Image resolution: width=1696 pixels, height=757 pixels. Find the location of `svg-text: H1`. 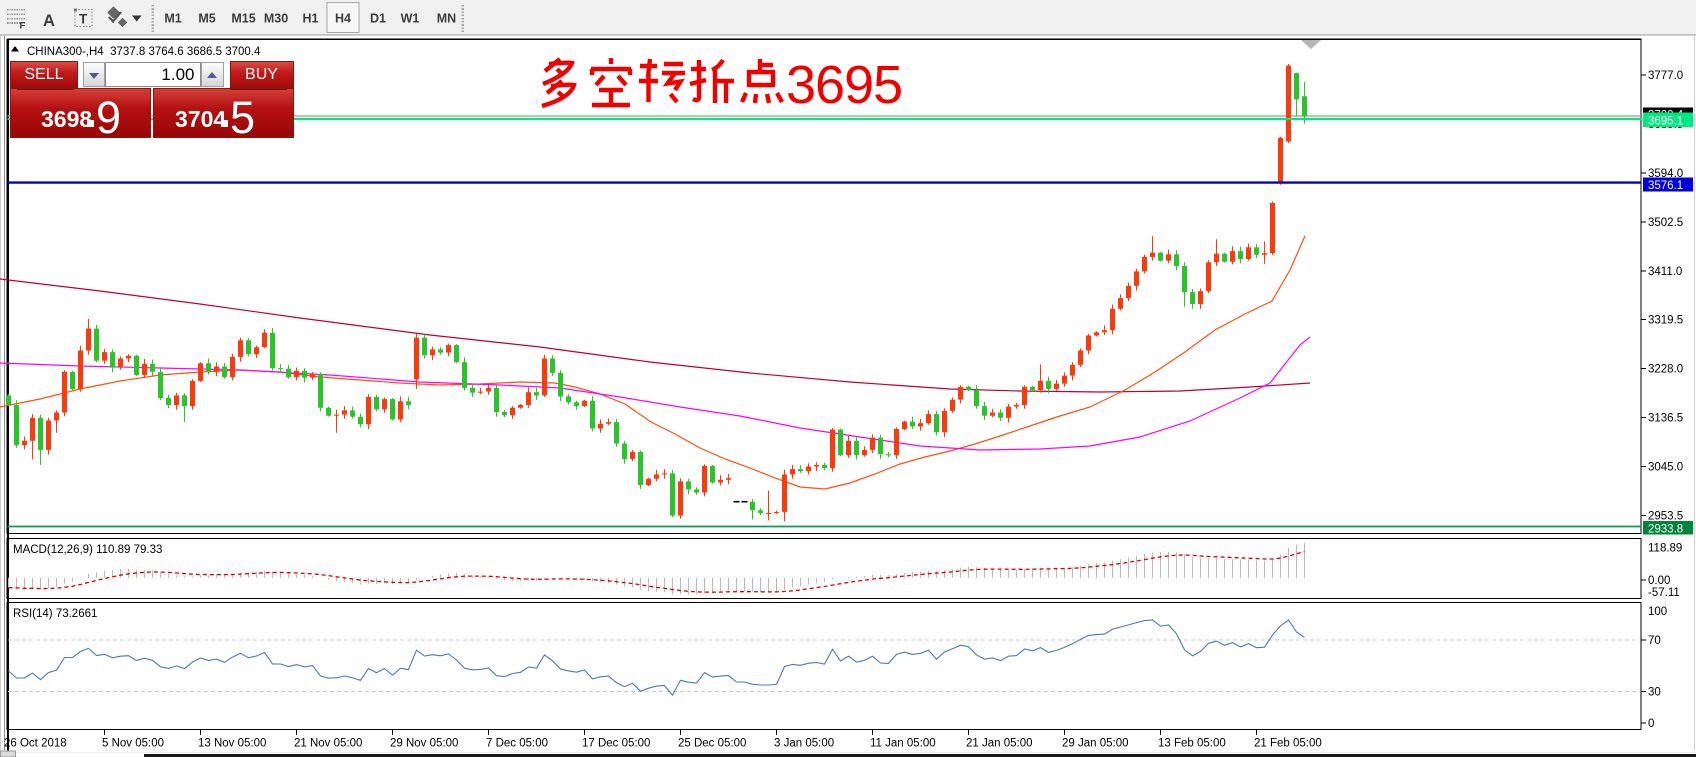

svg-text: H1 is located at coordinates (311, 19).